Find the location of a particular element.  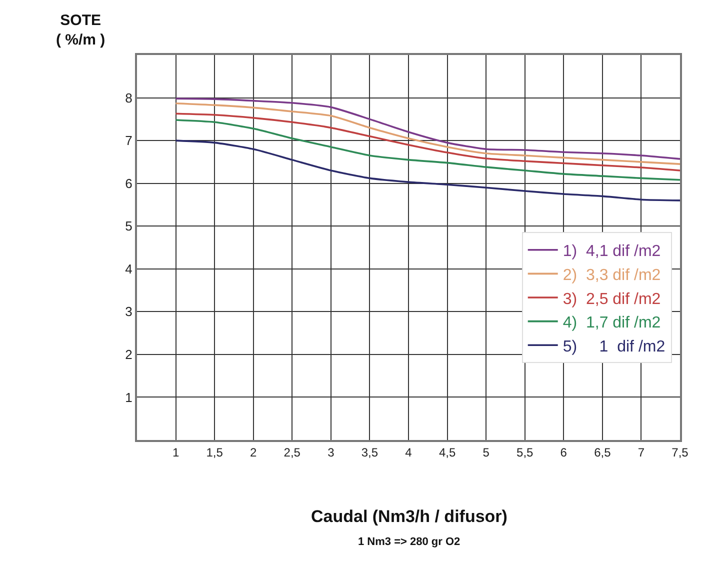

y-tick-label: 4 is located at coordinates (128, 268).